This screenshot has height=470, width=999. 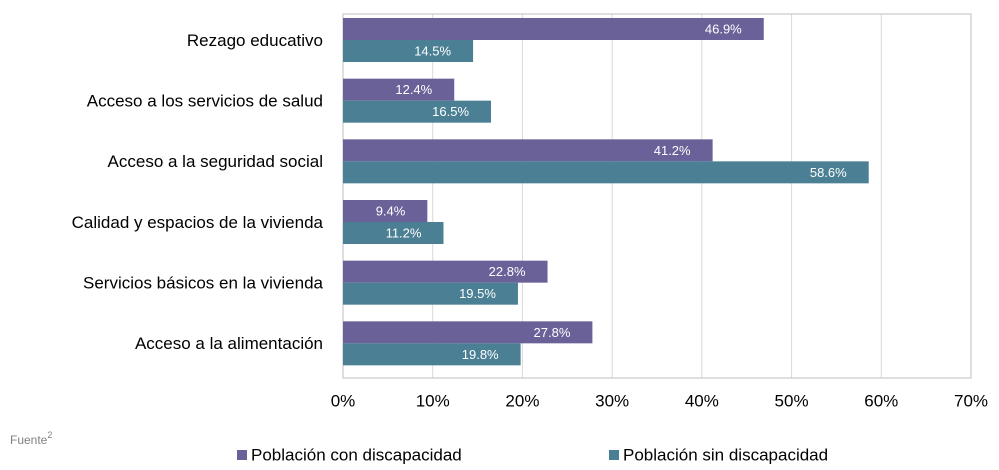 I want to click on value-label: 11.2%, so click(x=404, y=232).